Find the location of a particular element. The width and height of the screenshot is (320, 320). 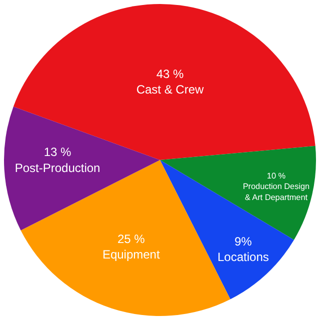

slice-label: Post-Production is located at coordinates (57, 167).